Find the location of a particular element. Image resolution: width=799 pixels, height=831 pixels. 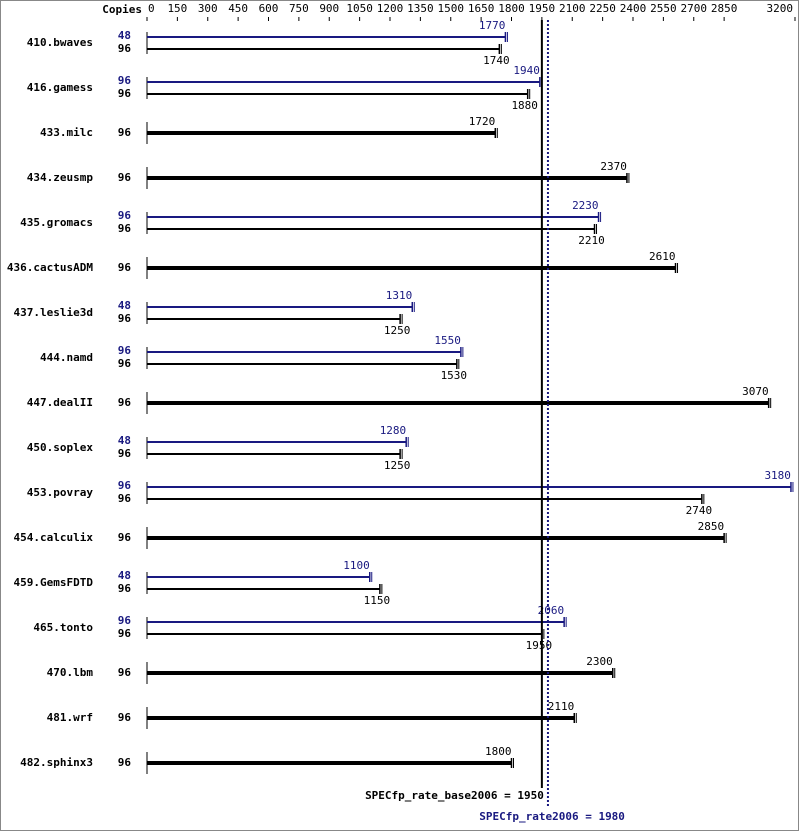

value-label: 2610 is located at coordinates (662, 256).